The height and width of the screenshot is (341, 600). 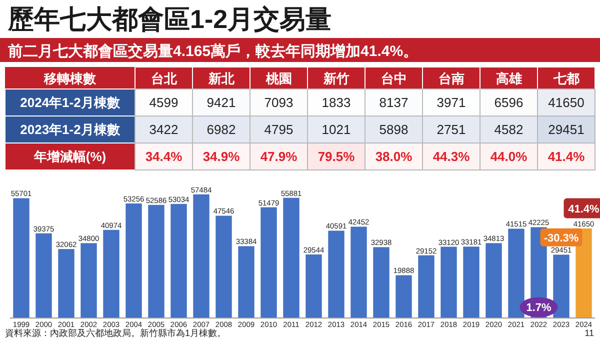 What do you see at coordinates (589, 333) in the screenshot?
I see `text: 11` at bounding box center [589, 333].